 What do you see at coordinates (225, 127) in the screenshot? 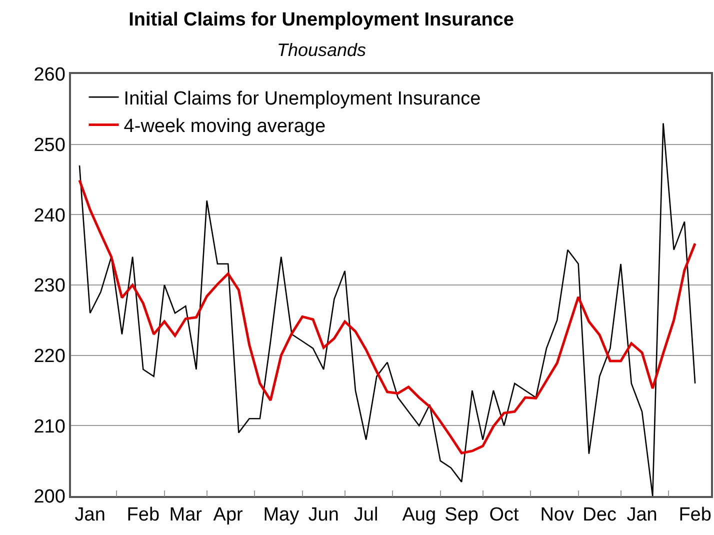
I see `legend-label: 4-week moving average` at bounding box center [225, 127].